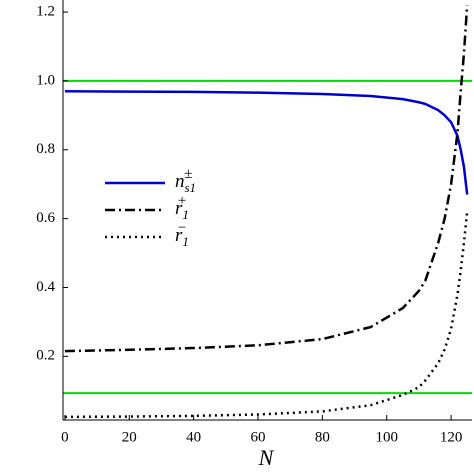  Describe the element at coordinates (45, 356) in the screenshot. I see `y-tick-label: 0.2` at that location.